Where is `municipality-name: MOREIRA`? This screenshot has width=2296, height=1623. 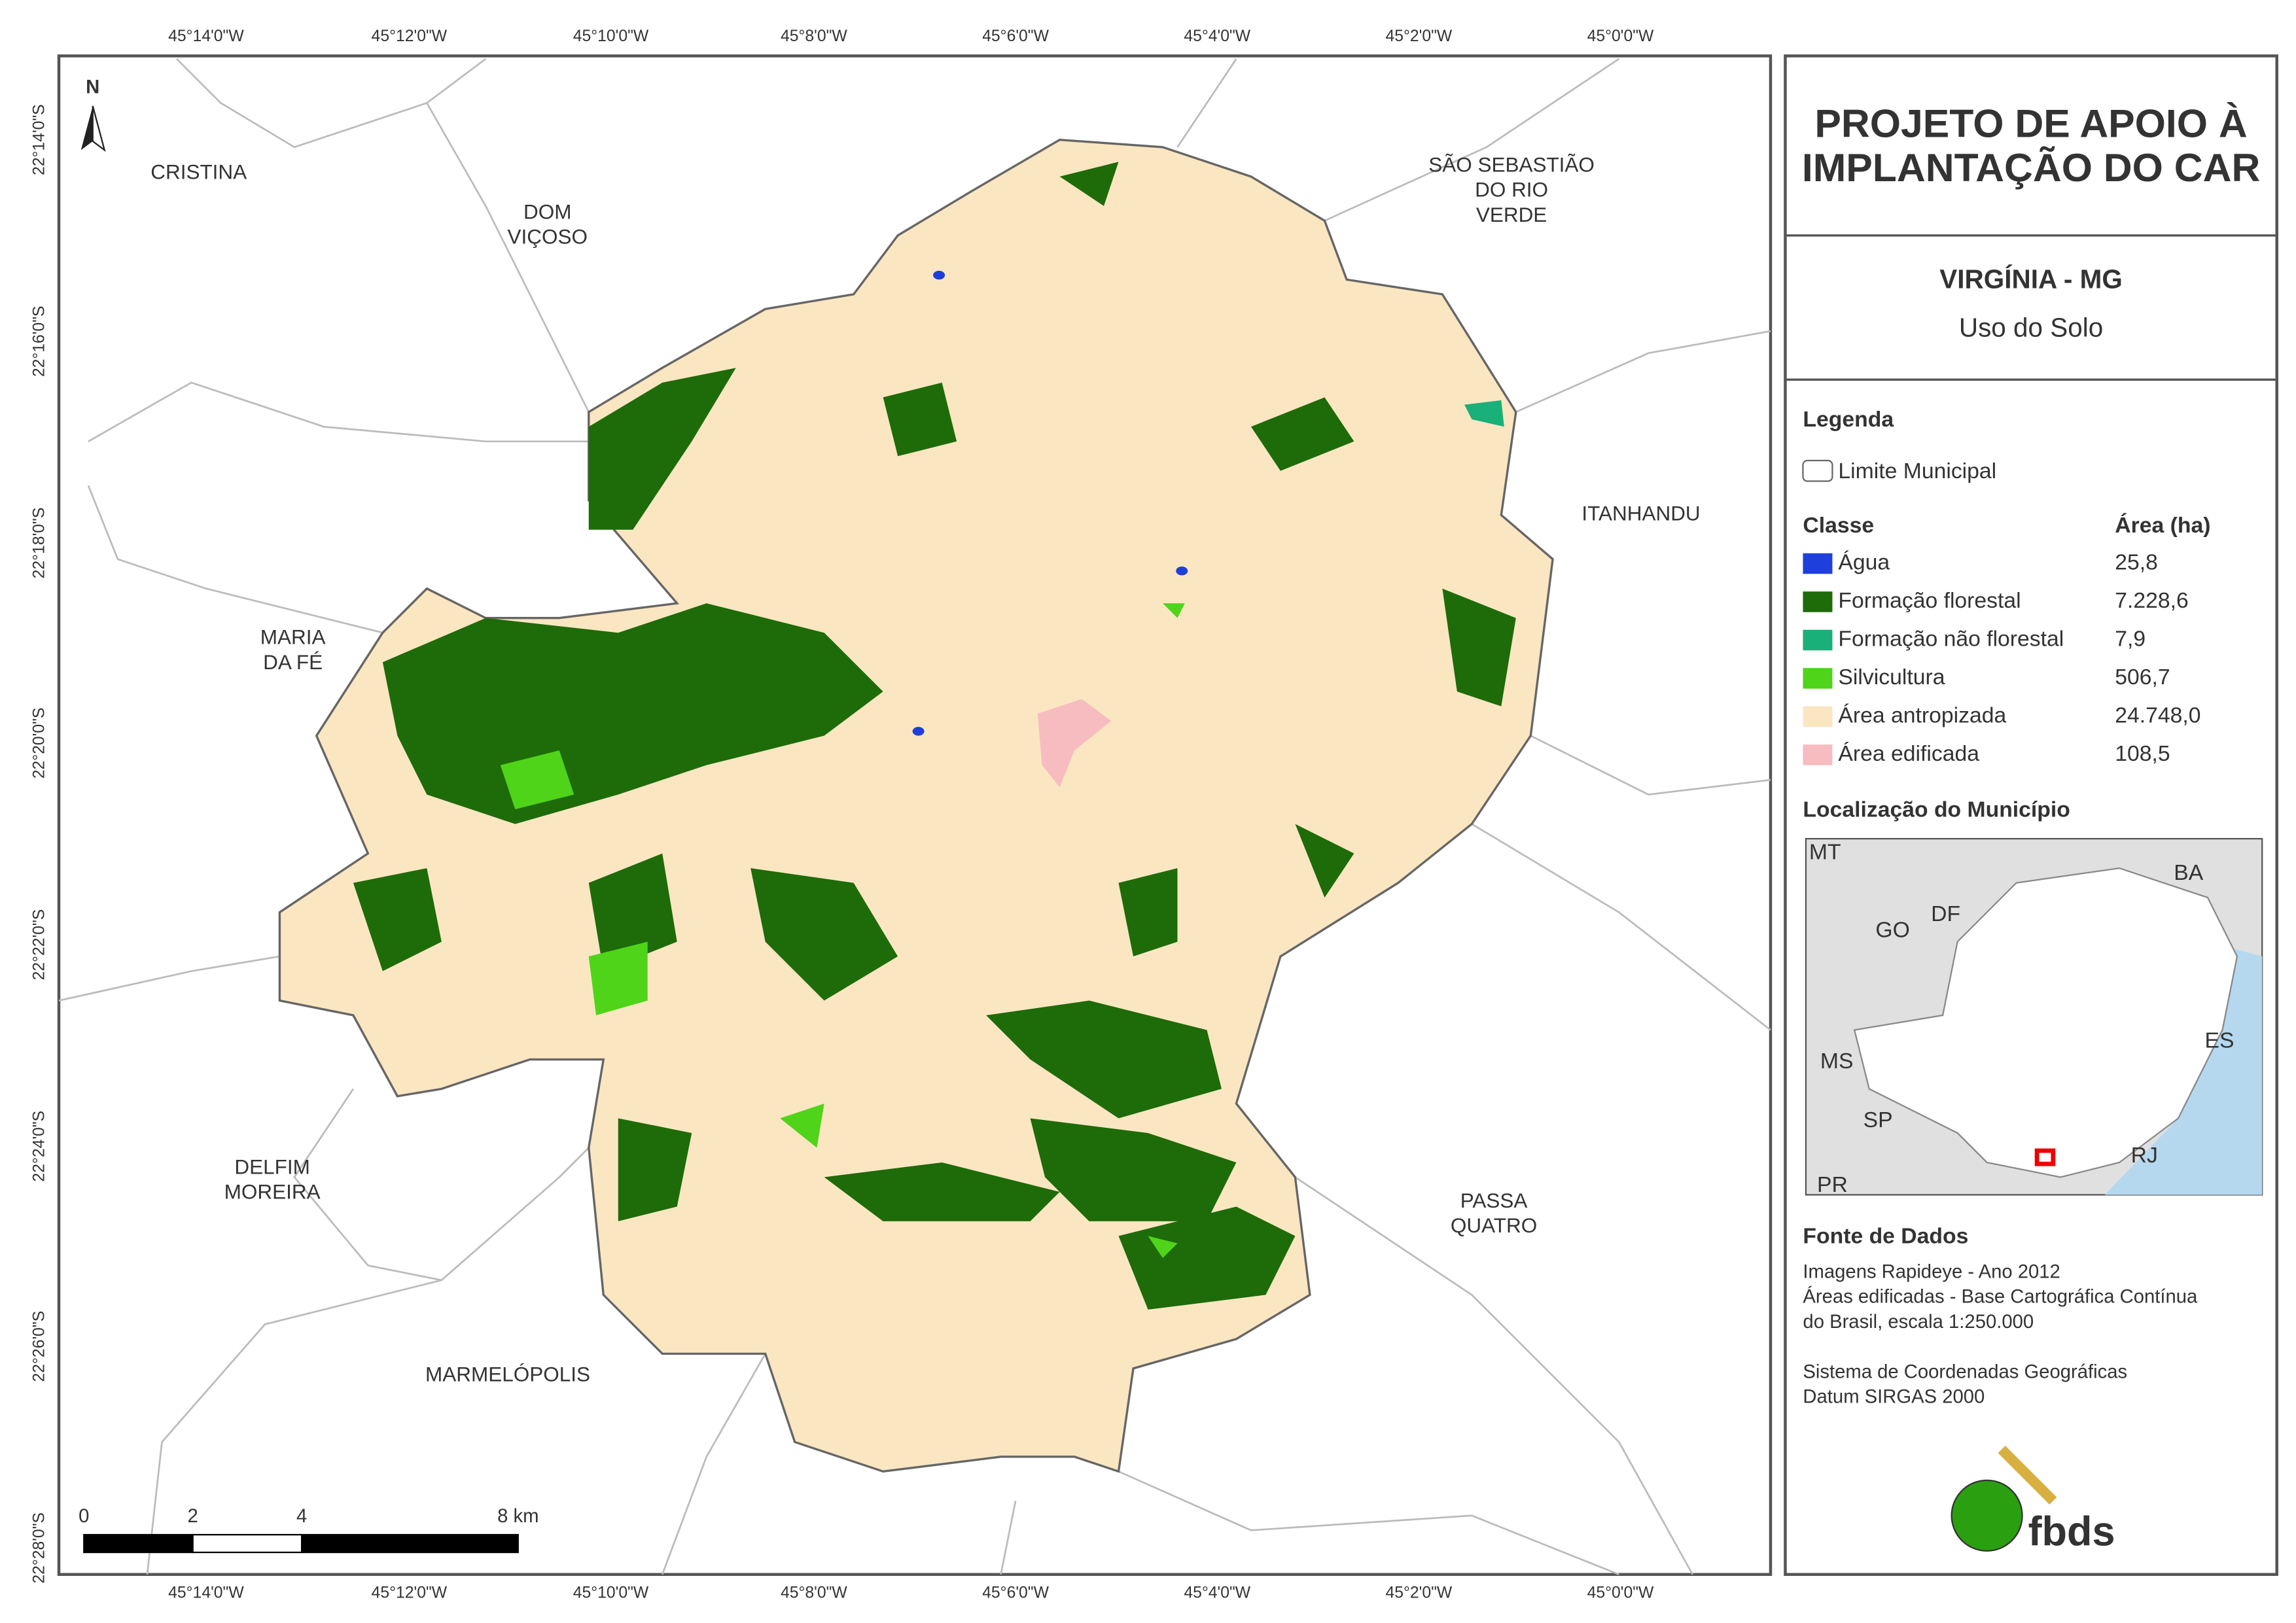
municipality-name: MOREIRA is located at coordinates (272, 1192).